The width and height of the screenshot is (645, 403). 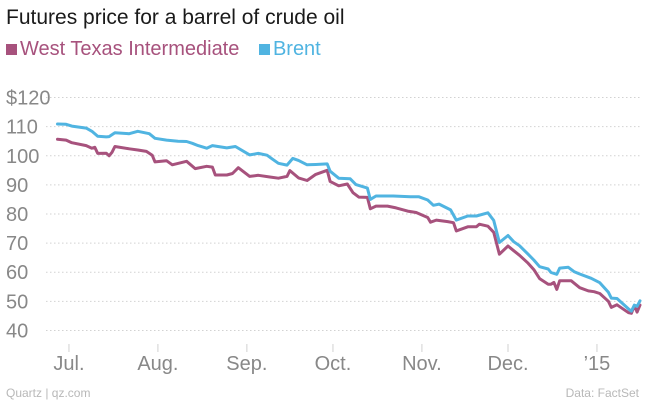 I want to click on x-tick-label: Jul., so click(x=68, y=364).